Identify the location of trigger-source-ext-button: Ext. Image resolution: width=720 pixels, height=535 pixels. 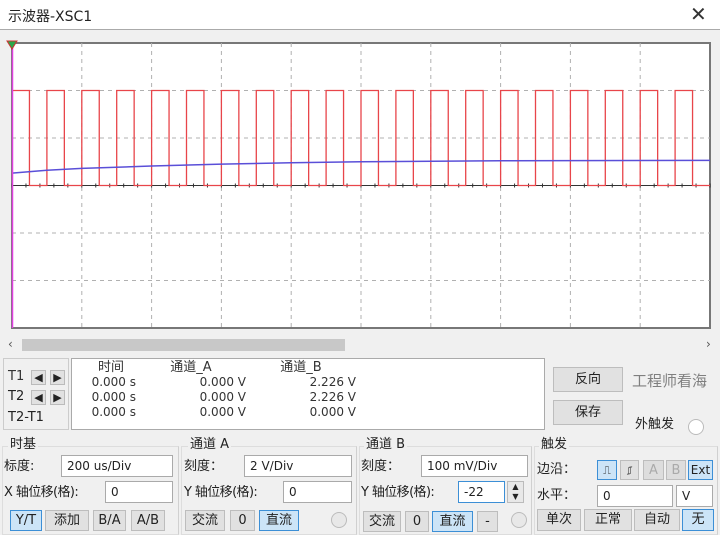
(700, 470).